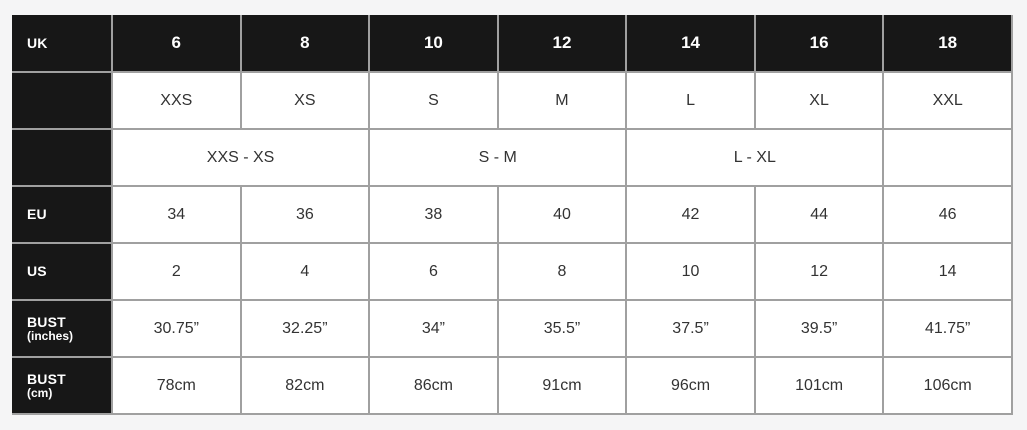  What do you see at coordinates (562, 386) in the screenshot?
I see `table-cell: 91cm` at bounding box center [562, 386].